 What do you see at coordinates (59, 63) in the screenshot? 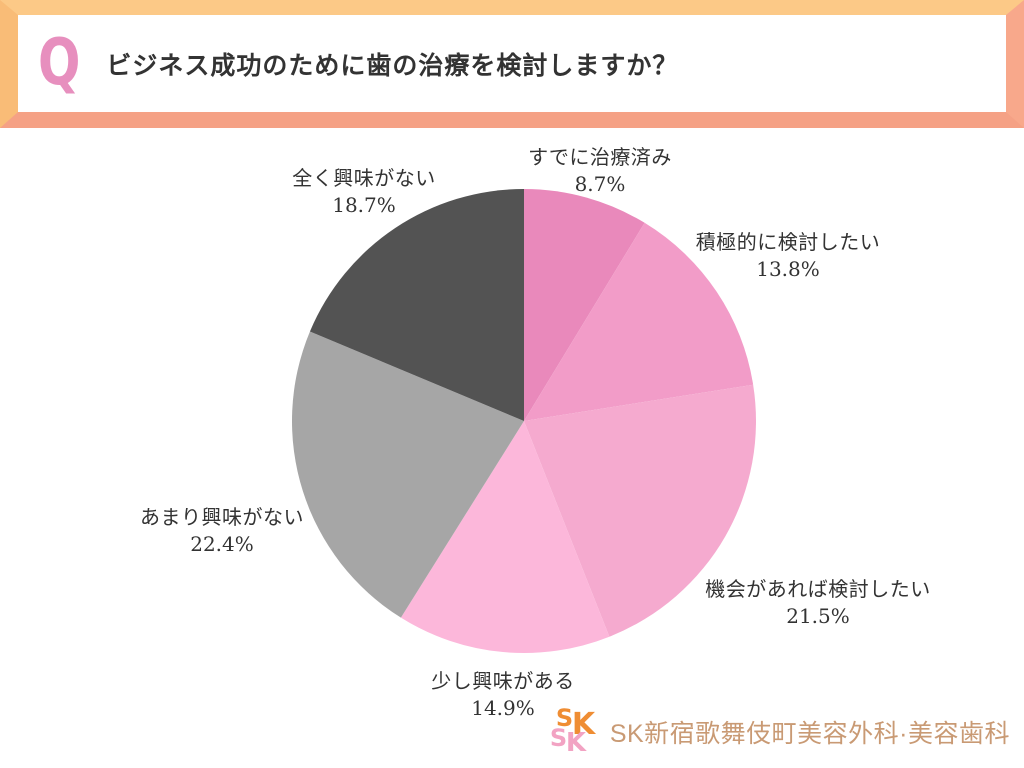
I see `q-icon: Q` at bounding box center [59, 63].